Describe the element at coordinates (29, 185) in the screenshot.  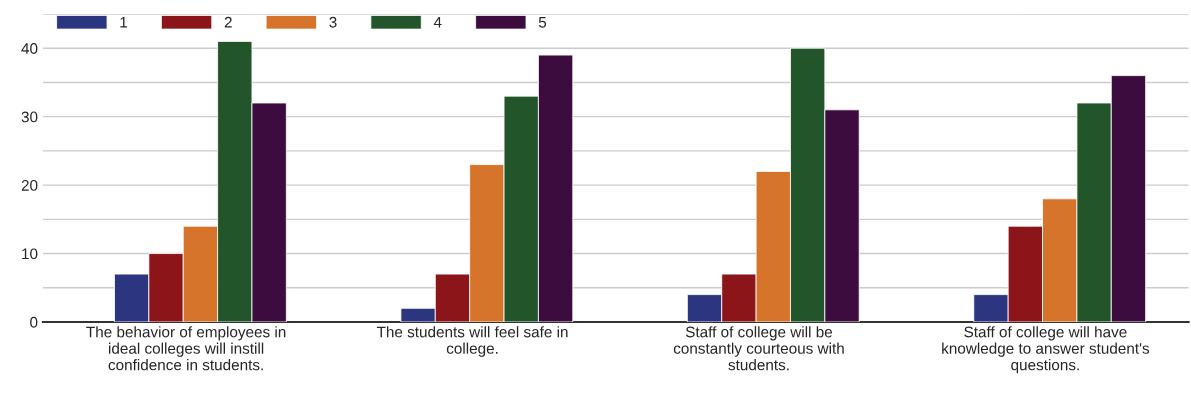
I see `y-tick-label: 20` at that location.